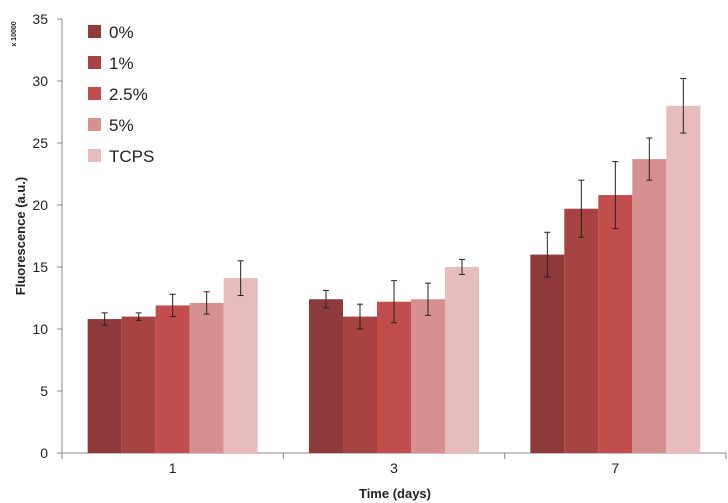 This screenshot has height=503, width=728. Describe the element at coordinates (121, 125) in the screenshot. I see `legend-label: 5%` at that location.